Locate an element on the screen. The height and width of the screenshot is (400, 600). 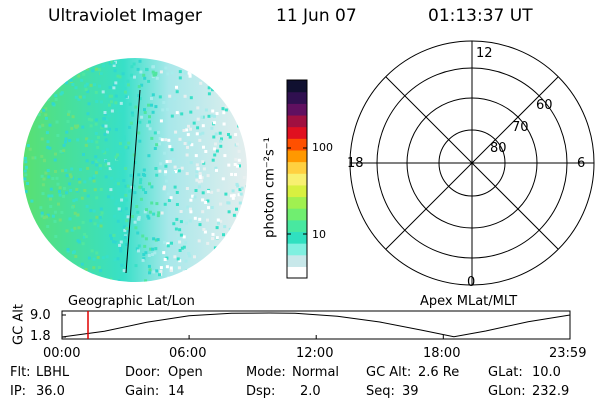
timeline-y-tick-max: 9.0 is located at coordinates (40, 315).